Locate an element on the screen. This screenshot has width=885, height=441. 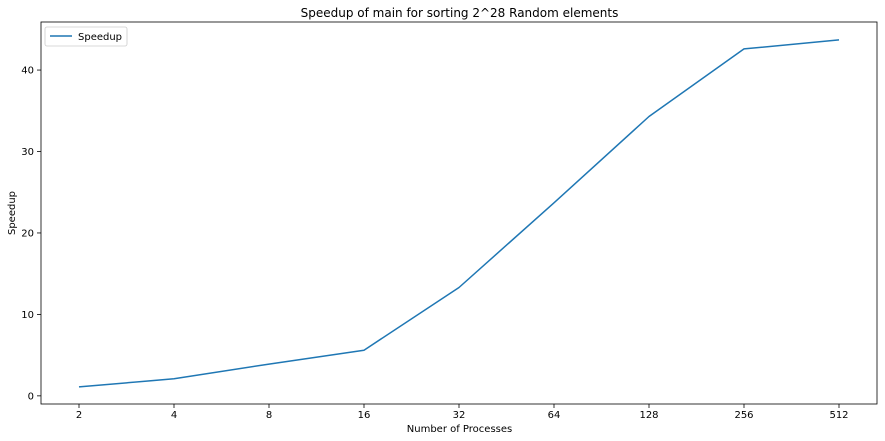
x-tick-label: 256 is located at coordinates (743, 415).